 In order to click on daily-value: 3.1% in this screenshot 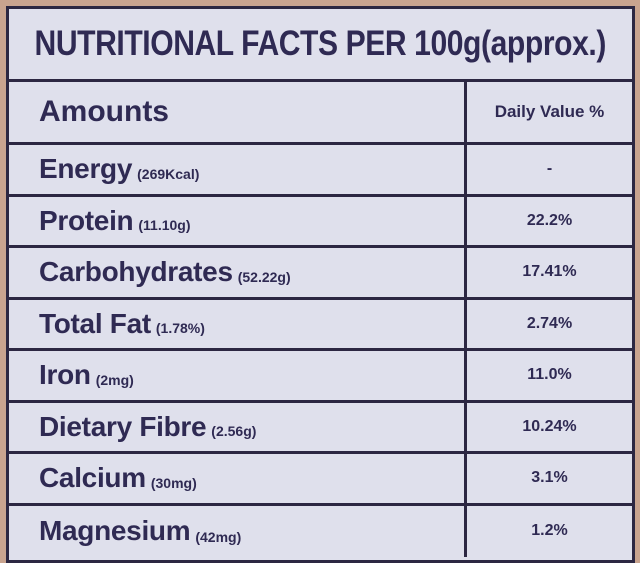, I will do `click(549, 478)`.